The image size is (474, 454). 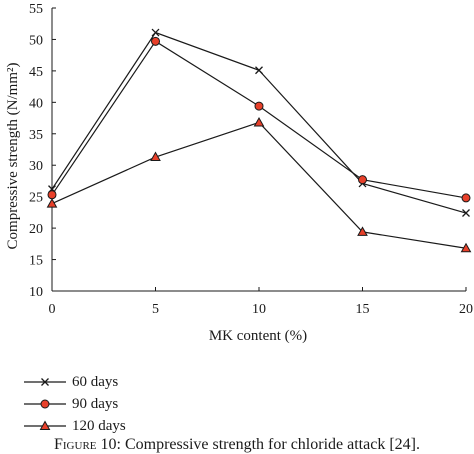 I want to click on y-axis-ticks: 10 15 20 25 30 35 40 45 50 55, so click(x=42, y=151).